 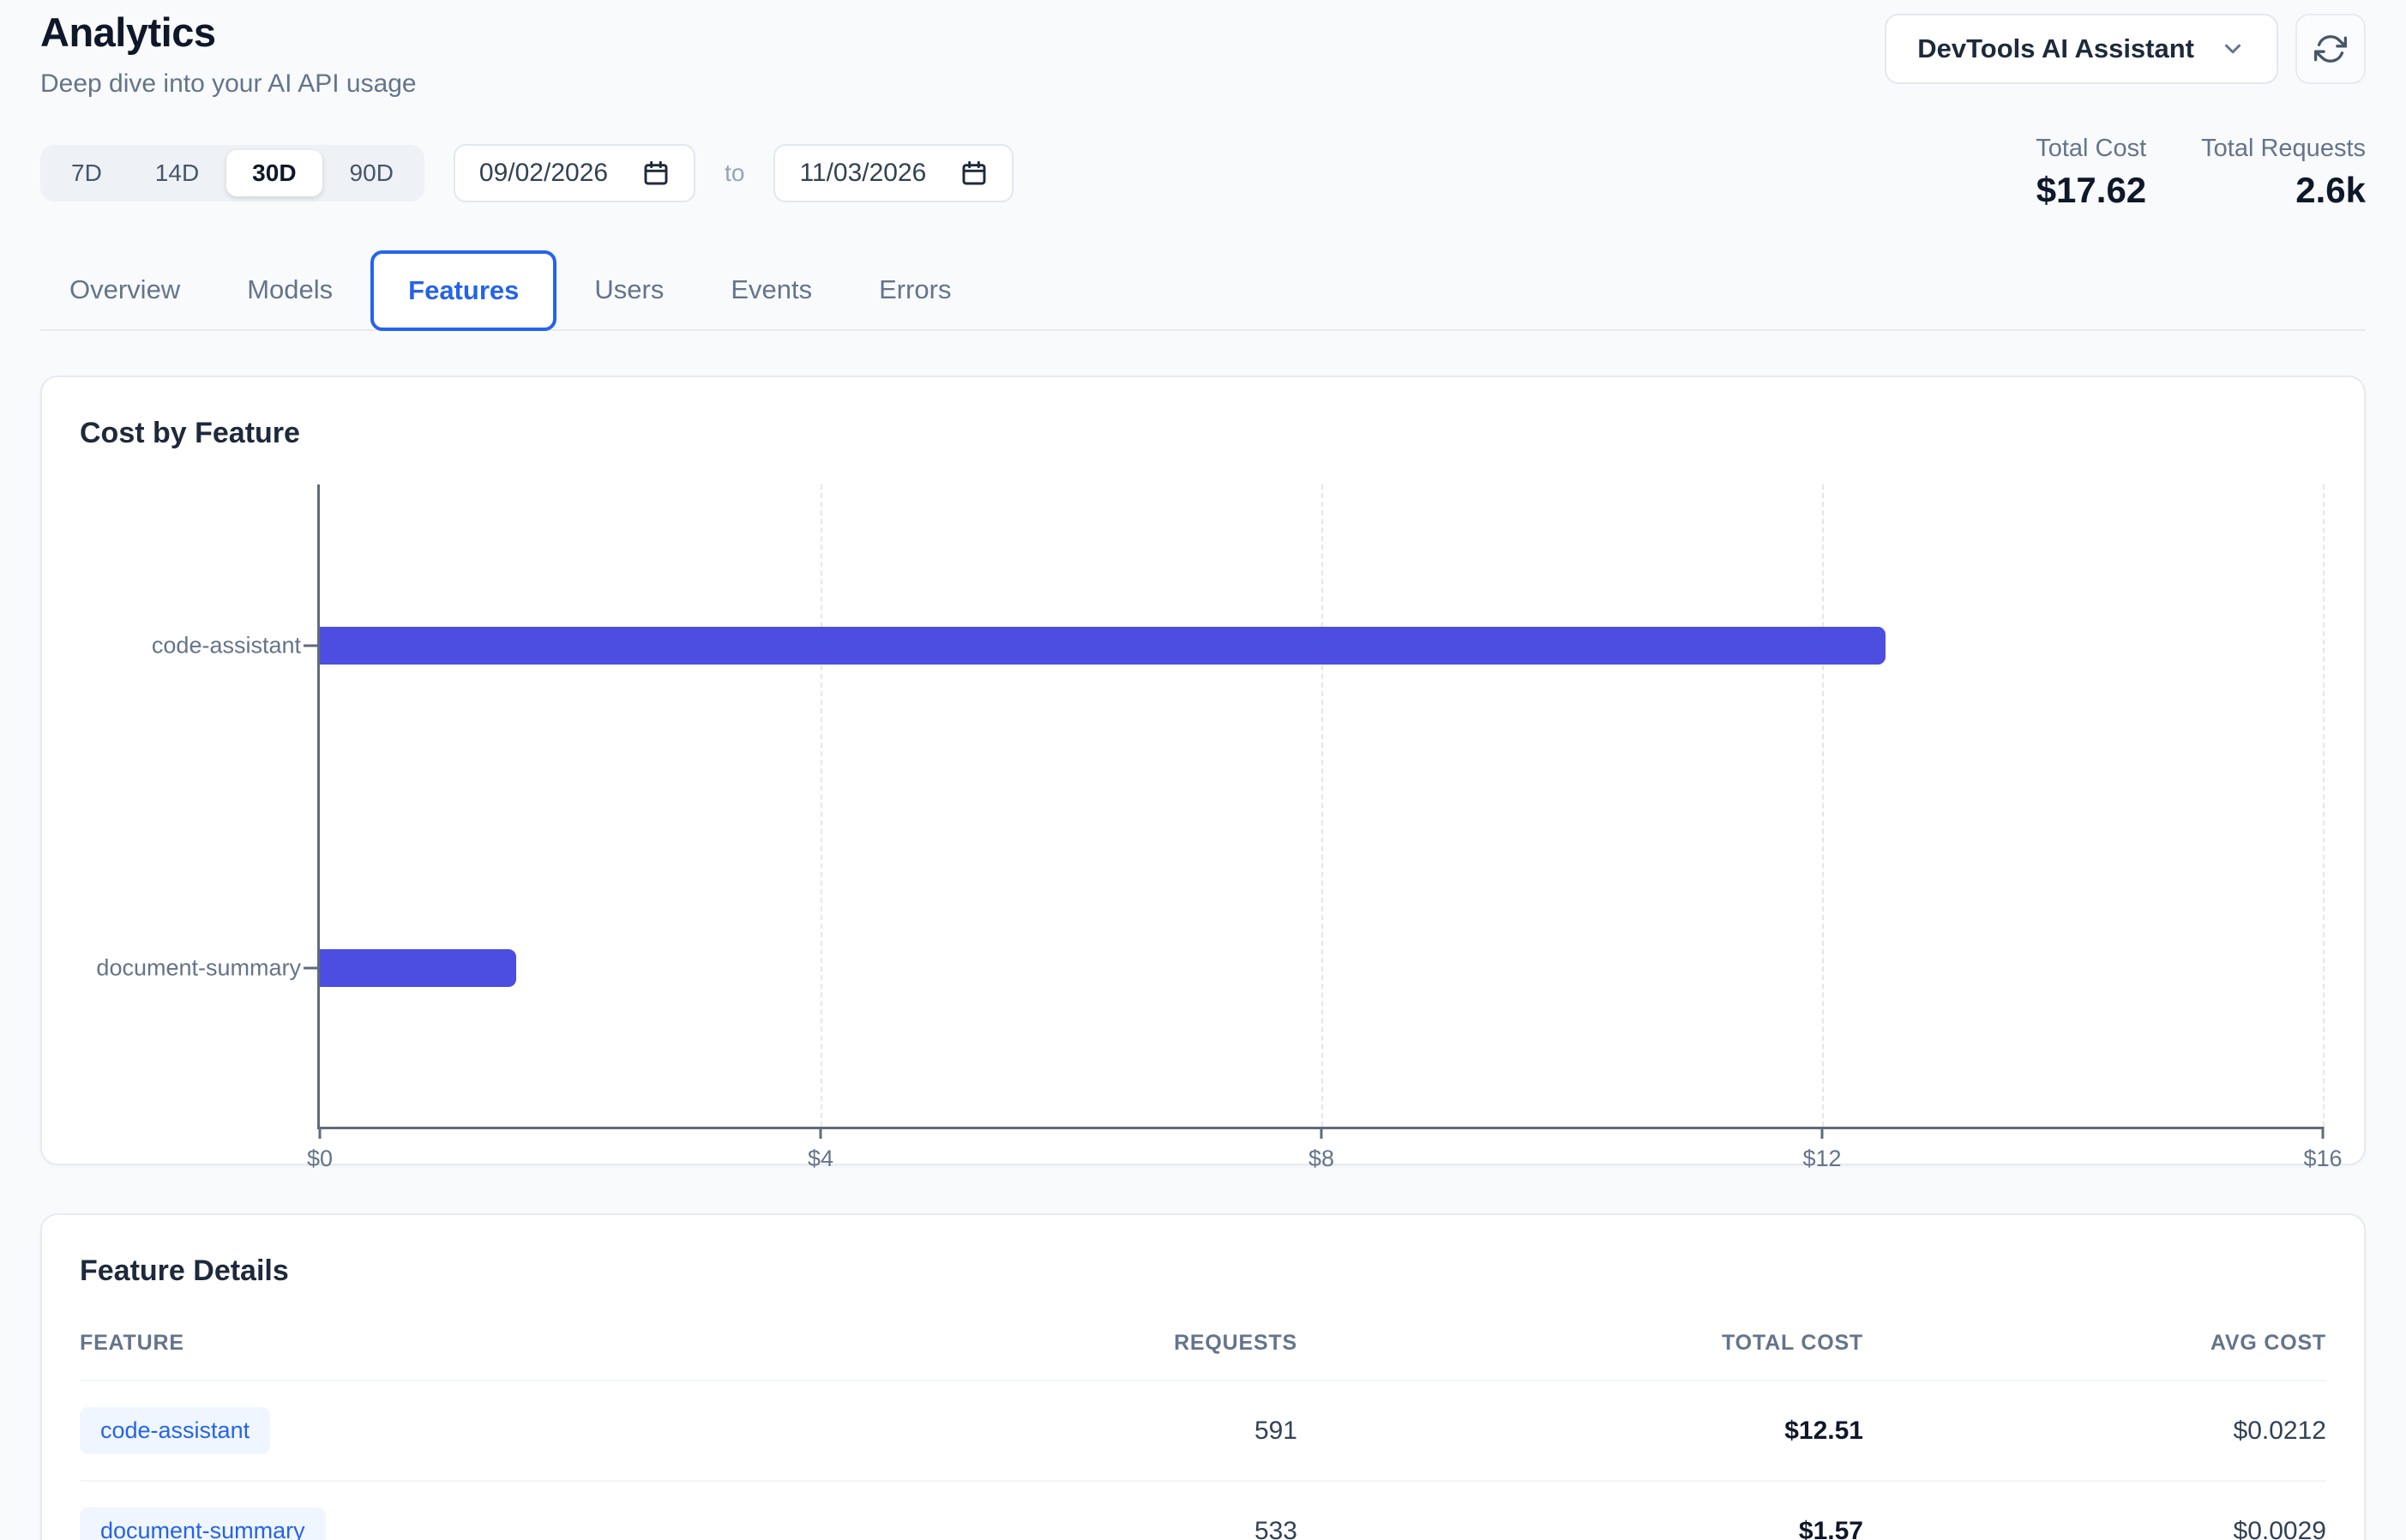 What do you see at coordinates (290, 289) in the screenshot?
I see `tab-models: Models` at bounding box center [290, 289].